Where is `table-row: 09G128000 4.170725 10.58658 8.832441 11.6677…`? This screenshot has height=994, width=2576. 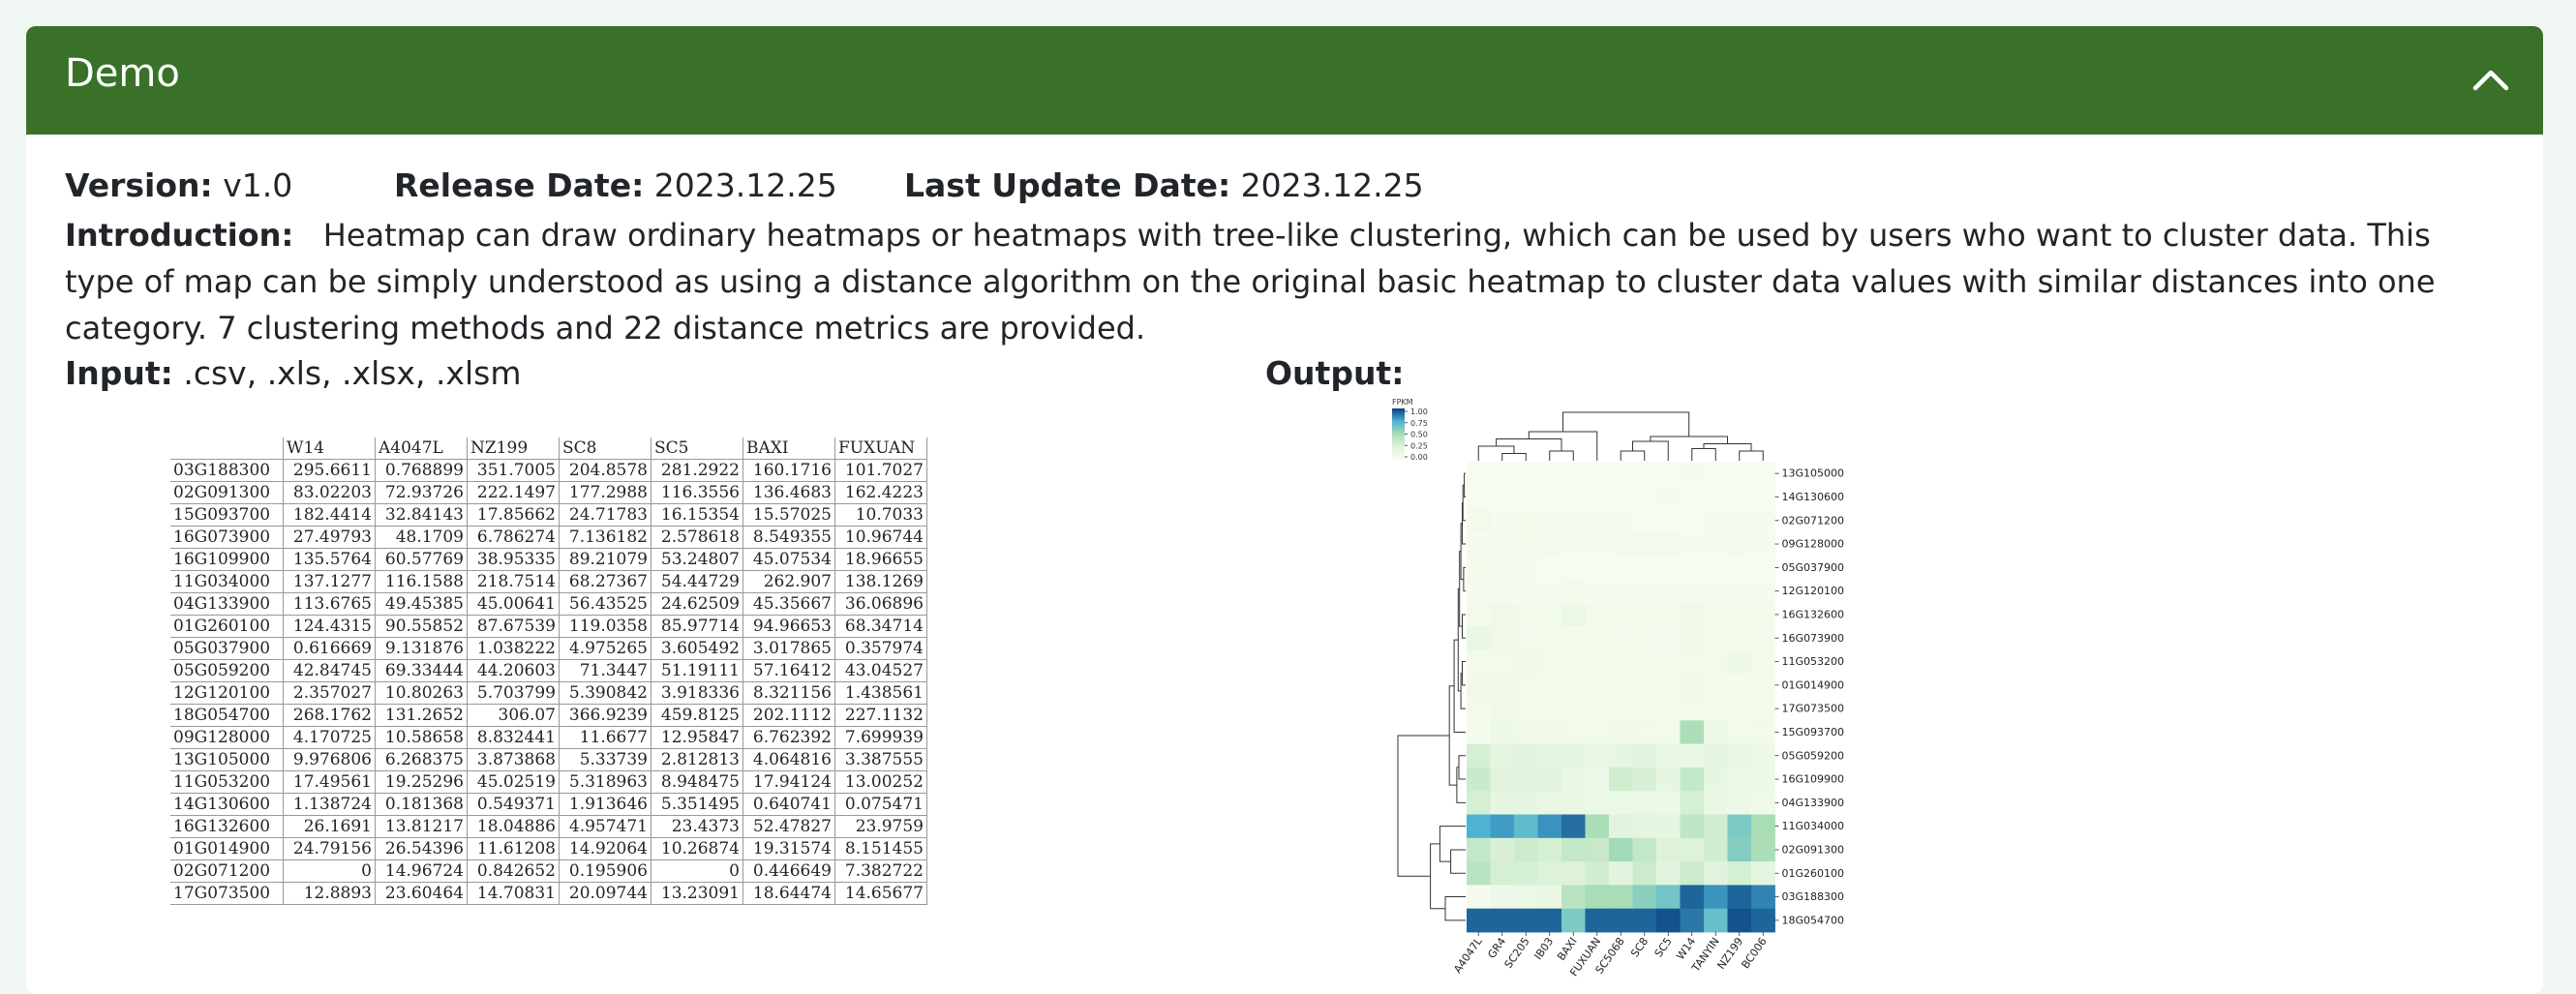
table-row: 09G128000 4.170725 10.58658 8.832441 11.6677… is located at coordinates (548, 737).